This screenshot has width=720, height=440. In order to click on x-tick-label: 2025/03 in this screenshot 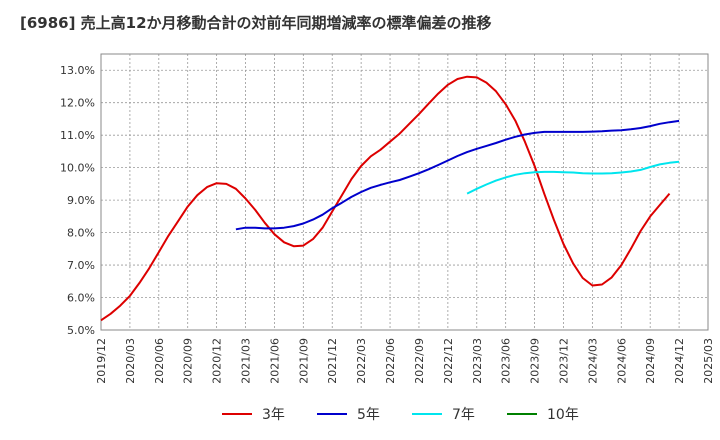, I will do `click(708, 361)`.